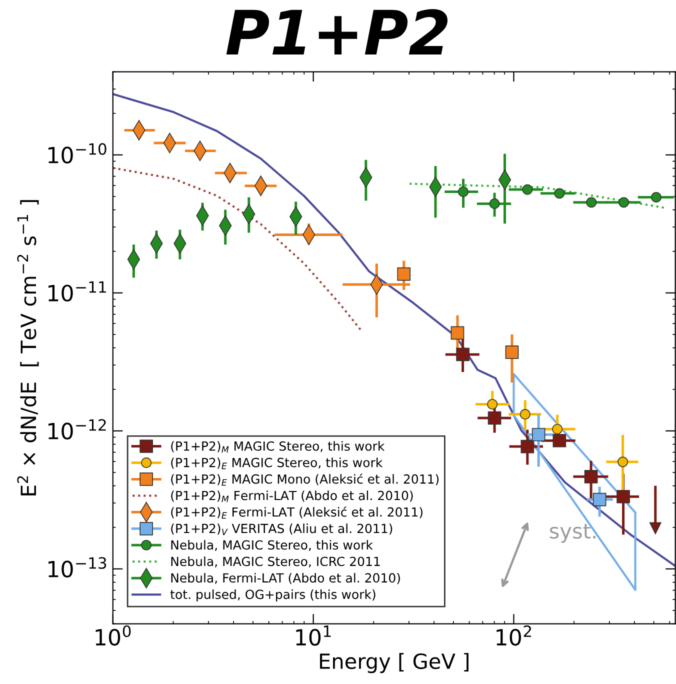 The width and height of the screenshot is (676, 684). I want to click on legend-label: (P1+P2)$_{M}$ Fermi-LAT (Abdo et al. 2010), so click(292, 496).